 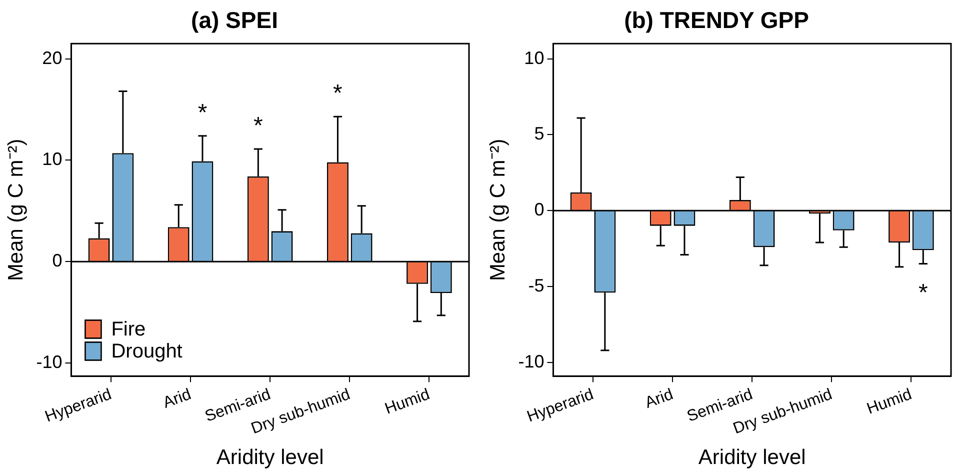 What do you see at coordinates (536, 286) in the screenshot?
I see `y-tick-label: -5` at bounding box center [536, 286].